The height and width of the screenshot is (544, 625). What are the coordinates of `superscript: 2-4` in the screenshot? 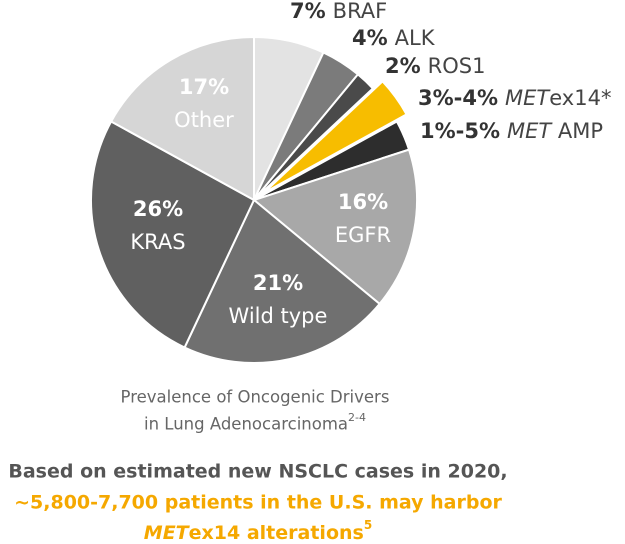 It's located at (357, 417).